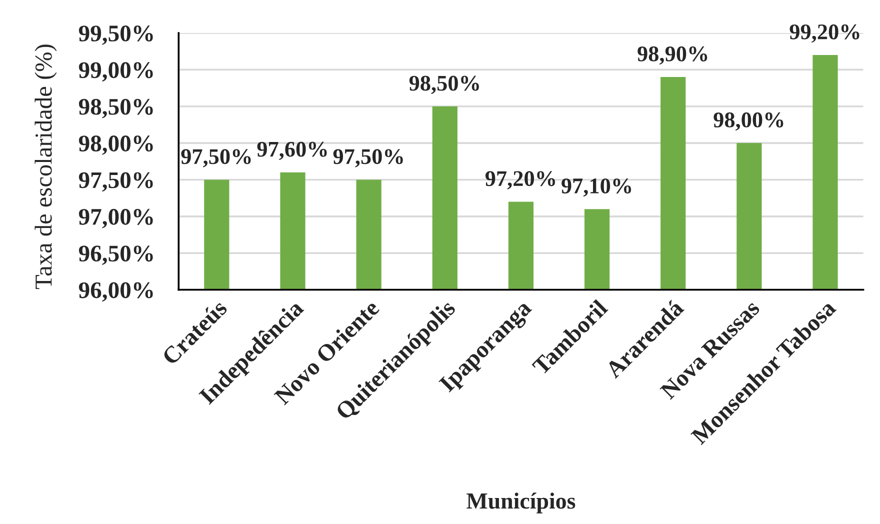  What do you see at coordinates (825, 33) in the screenshot?
I see `data-label: 99,20%` at bounding box center [825, 33].